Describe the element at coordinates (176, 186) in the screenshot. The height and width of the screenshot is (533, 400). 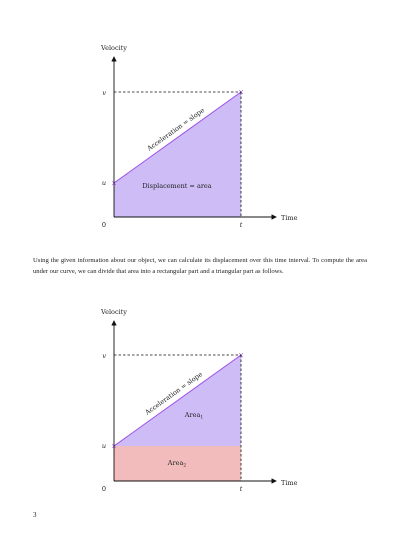
I see `area-label: Displacement = area` at that location.